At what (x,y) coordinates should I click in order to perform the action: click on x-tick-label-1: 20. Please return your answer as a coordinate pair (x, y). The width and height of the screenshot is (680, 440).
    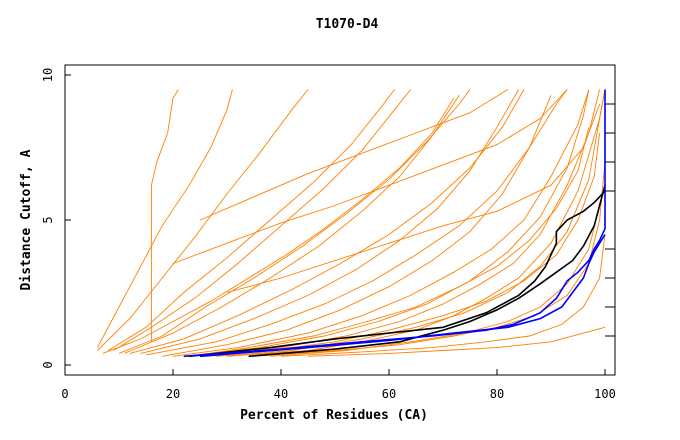
    Looking at the image, I should click on (173, 394).